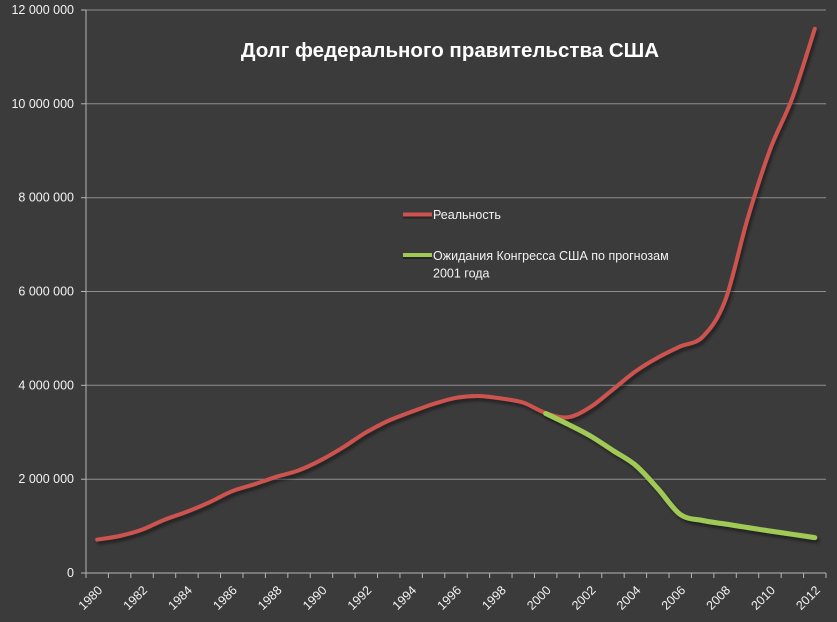  What do you see at coordinates (70, 573) in the screenshot?
I see `svg-text: 0` at bounding box center [70, 573].